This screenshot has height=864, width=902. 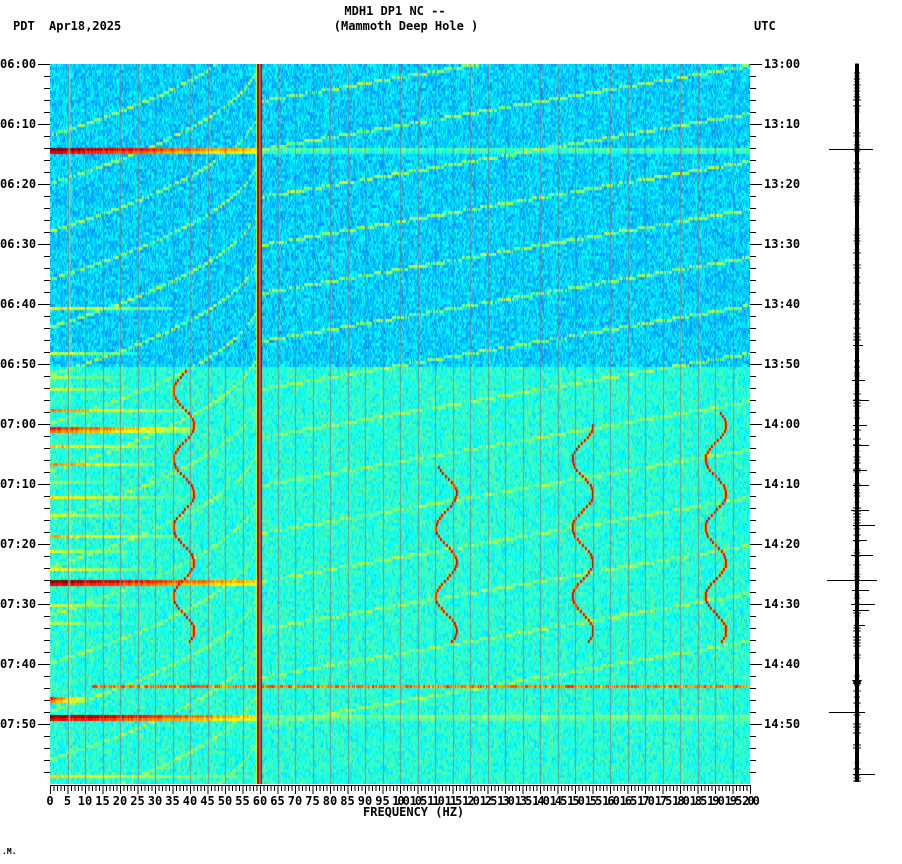 What do you see at coordinates (663, 801) in the screenshot?
I see `x-tick: 175` at bounding box center [663, 801].